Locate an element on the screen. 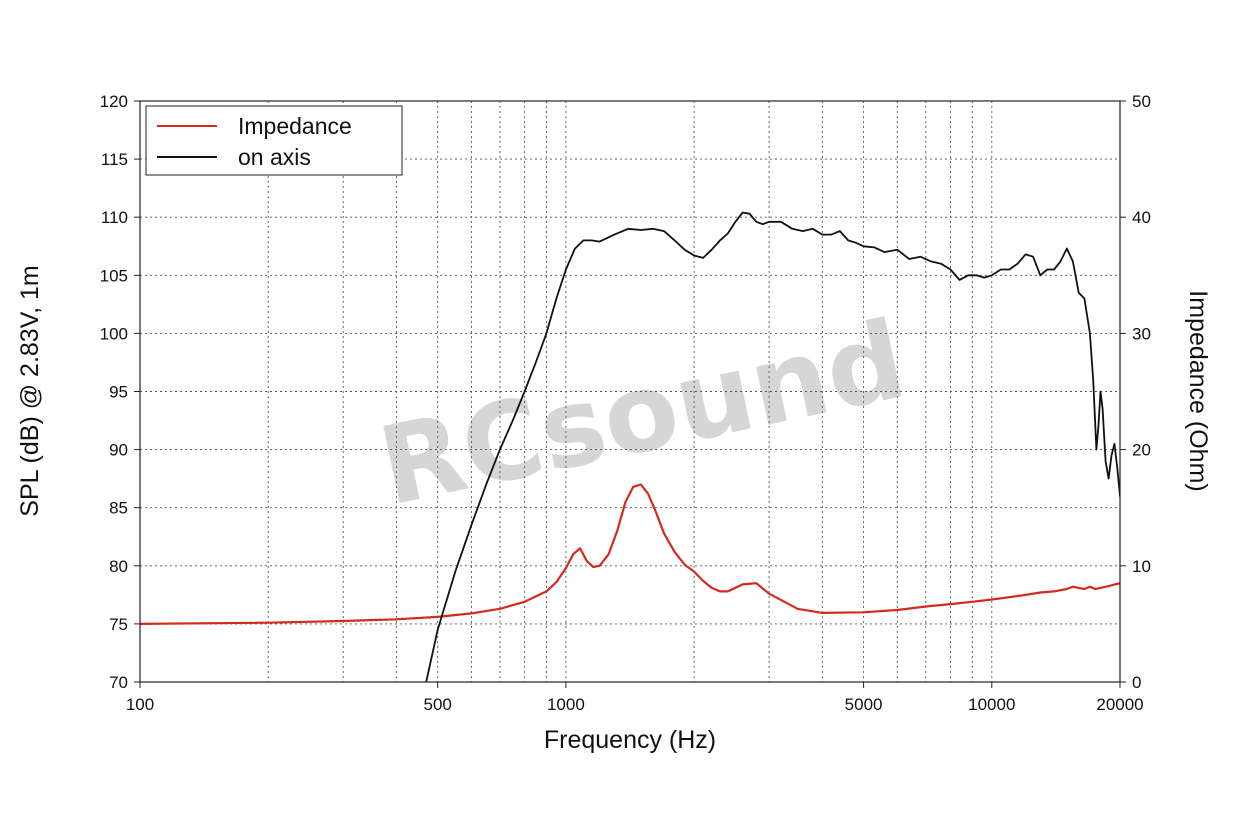 Image resolution: width=1260 pixels, height=840 pixels. y-tick-label: 80 is located at coordinates (118, 566).